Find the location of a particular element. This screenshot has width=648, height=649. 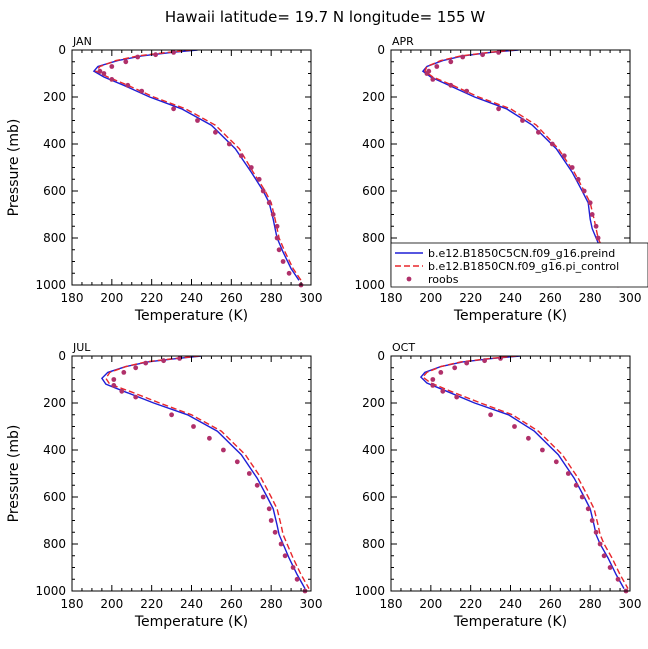

y-axis-label: Pressure (mb) is located at coordinates (14, 168).